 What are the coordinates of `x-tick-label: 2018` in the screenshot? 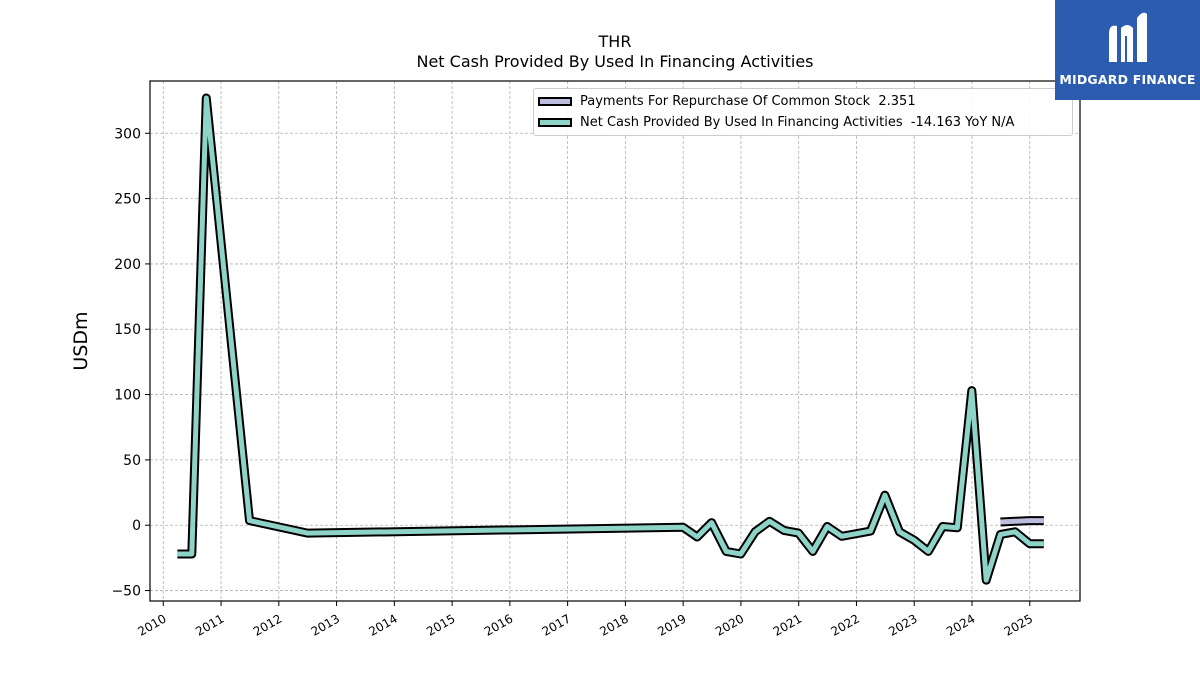 It's located at (613, 624).